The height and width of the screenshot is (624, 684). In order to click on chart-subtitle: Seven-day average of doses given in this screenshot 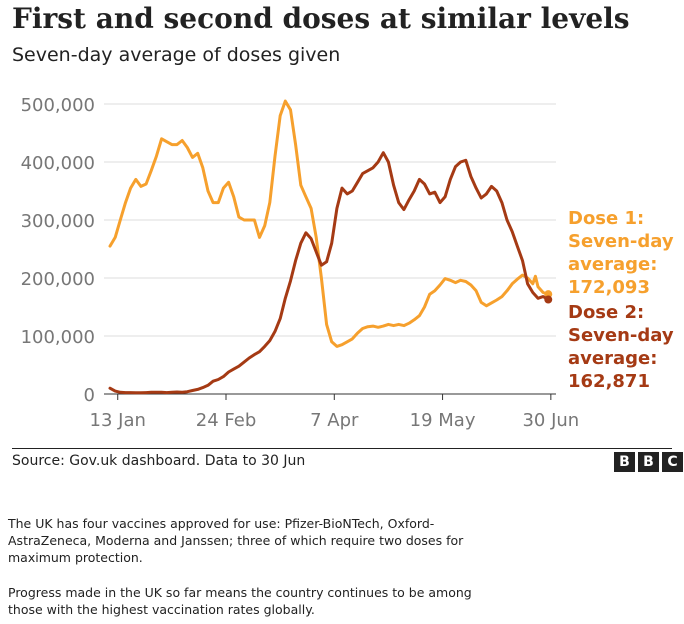, I will do `click(176, 55)`.